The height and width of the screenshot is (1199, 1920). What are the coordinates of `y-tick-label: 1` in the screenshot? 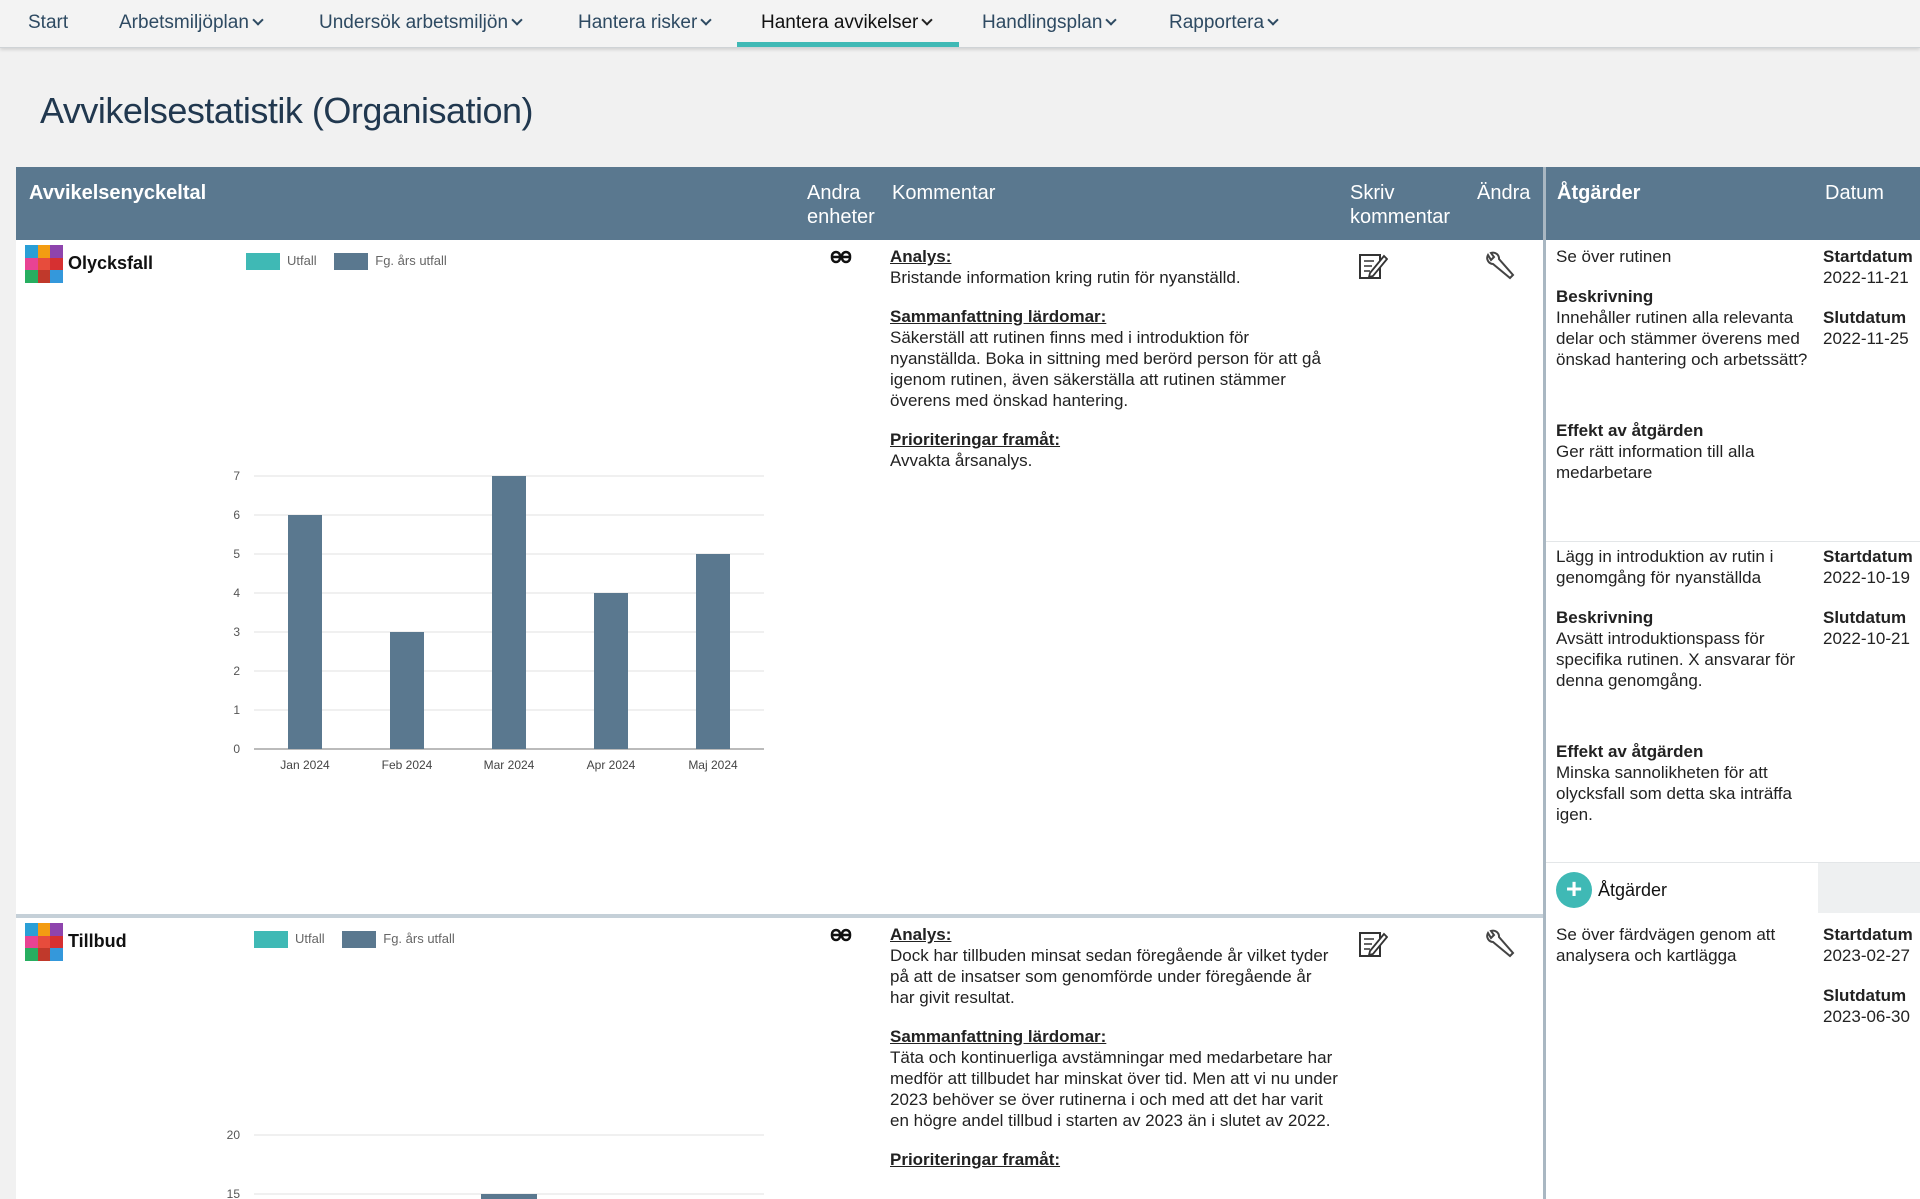 It's located at (236, 710).